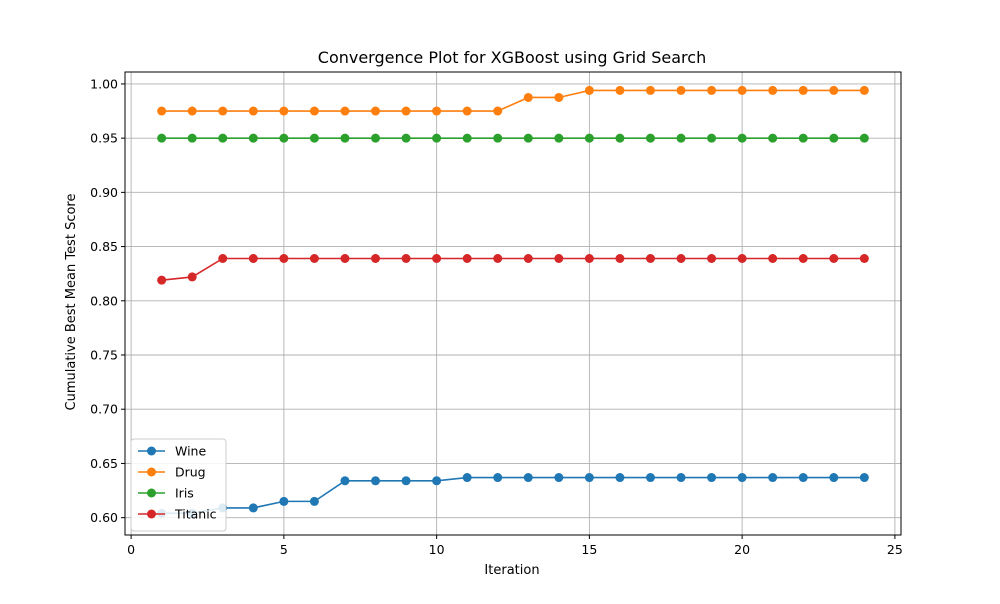 Image resolution: width=1000 pixels, height=604 pixels. Describe the element at coordinates (107, 300) in the screenshot. I see `y-axis: 0.60 0.65 0.70 0.75 0.80 0.85 0.90 0.95 1.00` at that location.